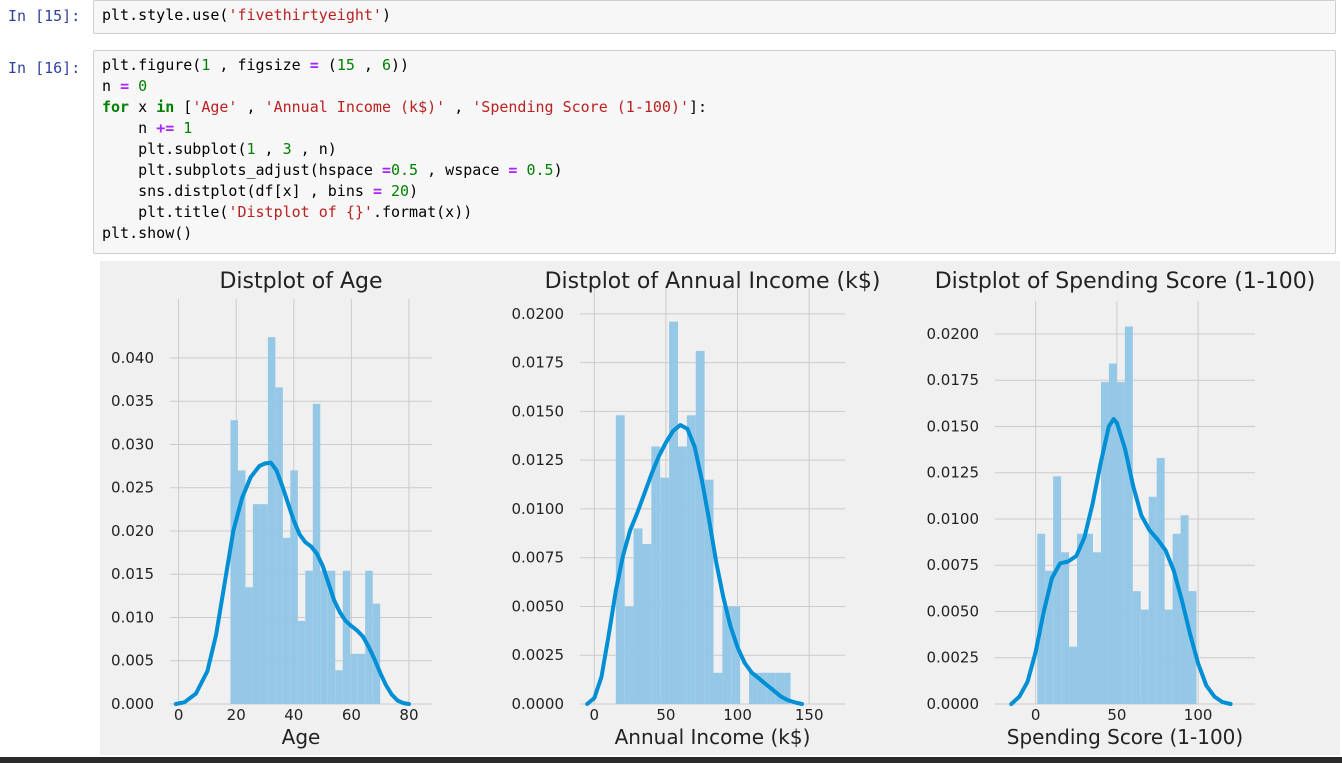 Image resolution: width=1342 pixels, height=763 pixels. Describe the element at coordinates (132, 574) in the screenshot. I see `y-tick-label: 0.015` at that location.